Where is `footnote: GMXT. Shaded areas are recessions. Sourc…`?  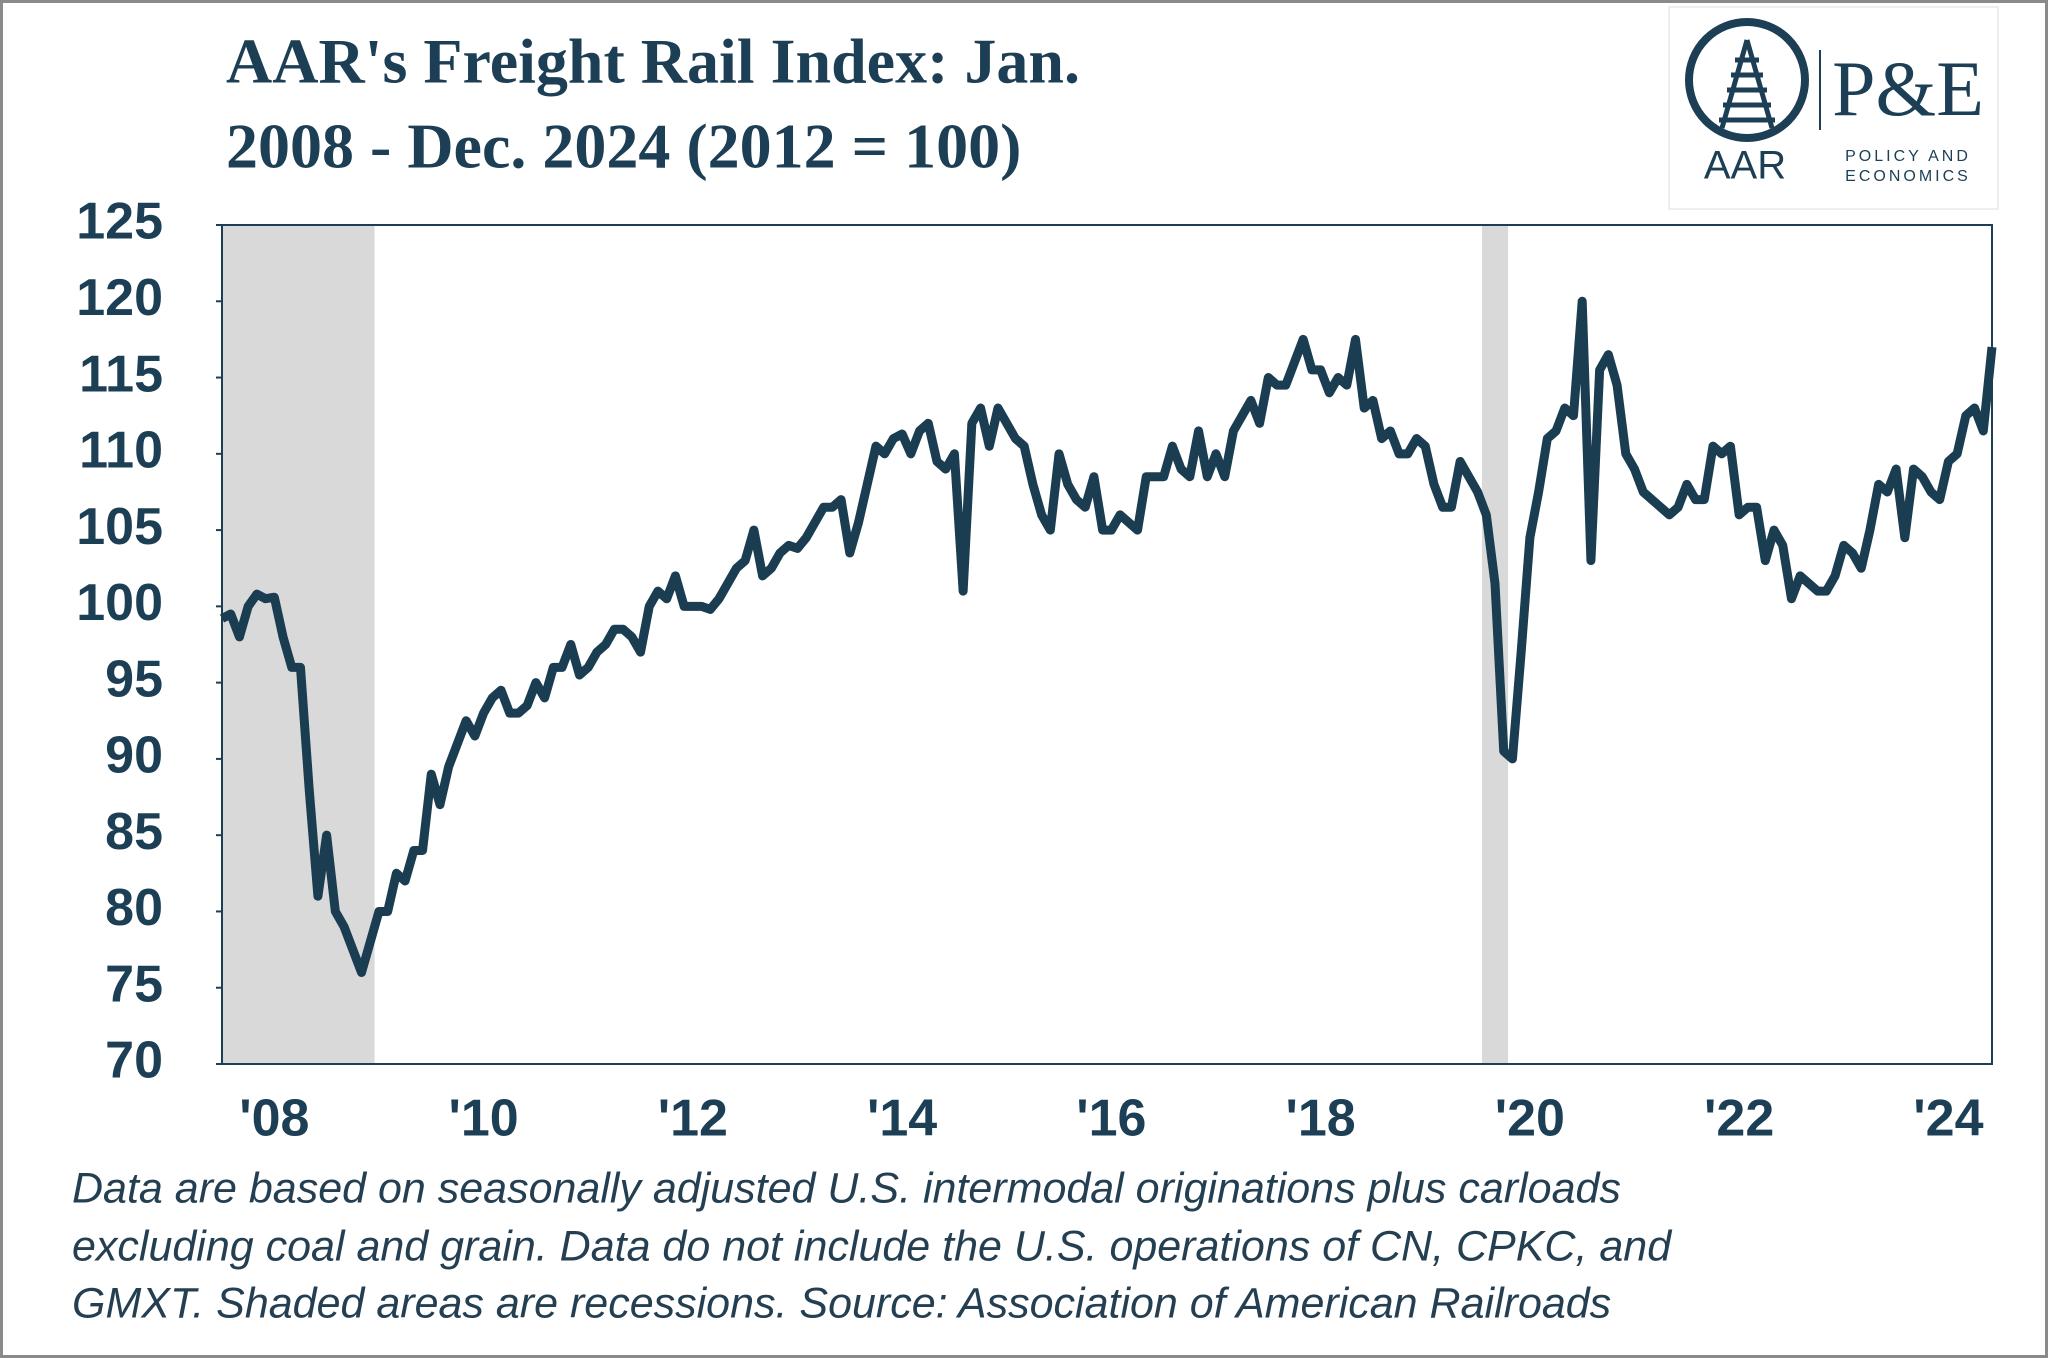 footnote: GMXT. Shaded areas are recessions. Sourc… is located at coordinates (841, 1303).